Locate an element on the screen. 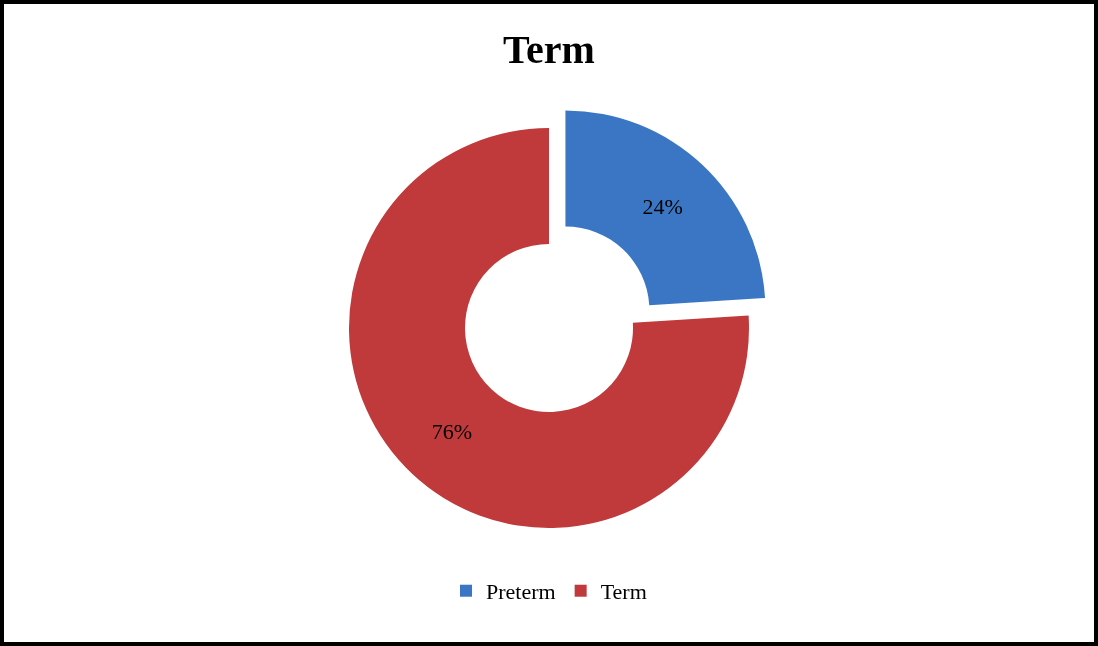 The image size is (1098, 646). legend-label: Preterm is located at coordinates (521, 592).